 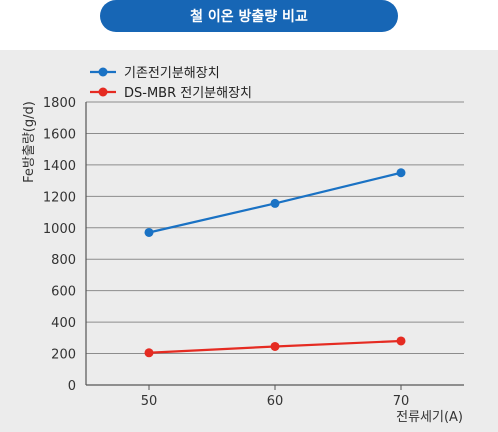 What do you see at coordinates (59, 166) in the screenshot?
I see `y-tick-label: 1400` at bounding box center [59, 166].